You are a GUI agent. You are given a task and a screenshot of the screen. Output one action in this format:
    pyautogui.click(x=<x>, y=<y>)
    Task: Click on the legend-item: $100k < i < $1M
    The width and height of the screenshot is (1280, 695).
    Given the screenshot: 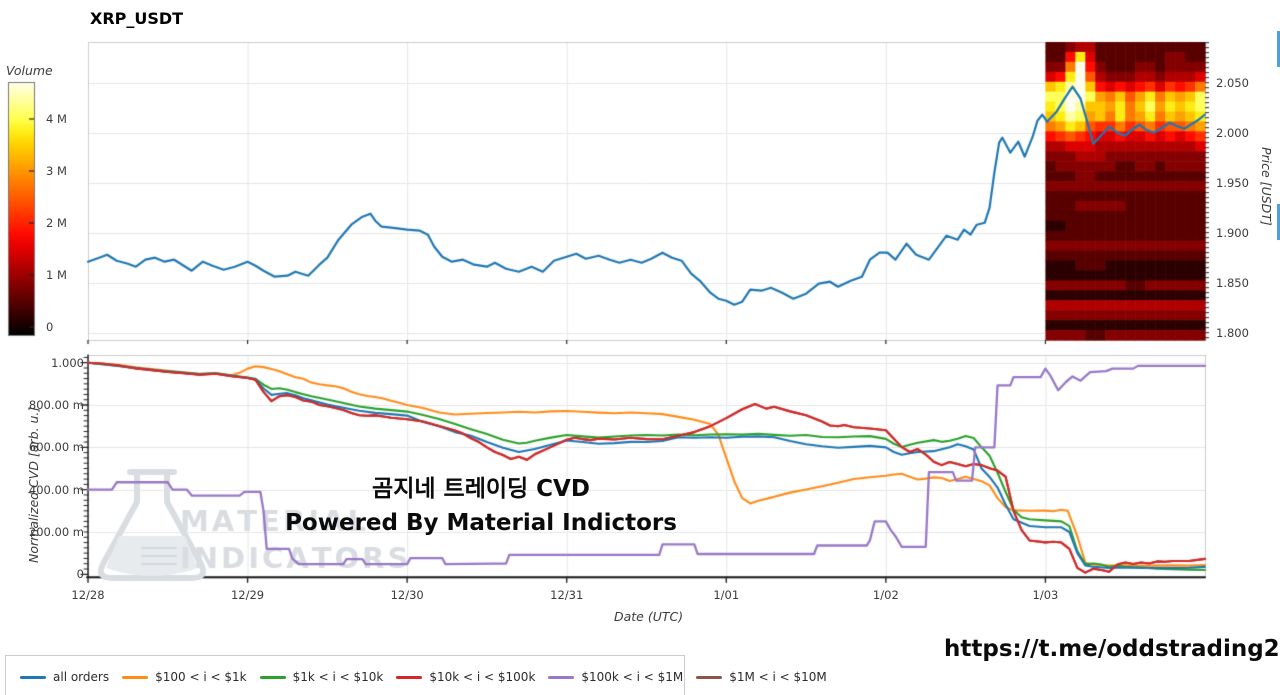 What is the action you would take?
    pyautogui.click(x=615, y=677)
    